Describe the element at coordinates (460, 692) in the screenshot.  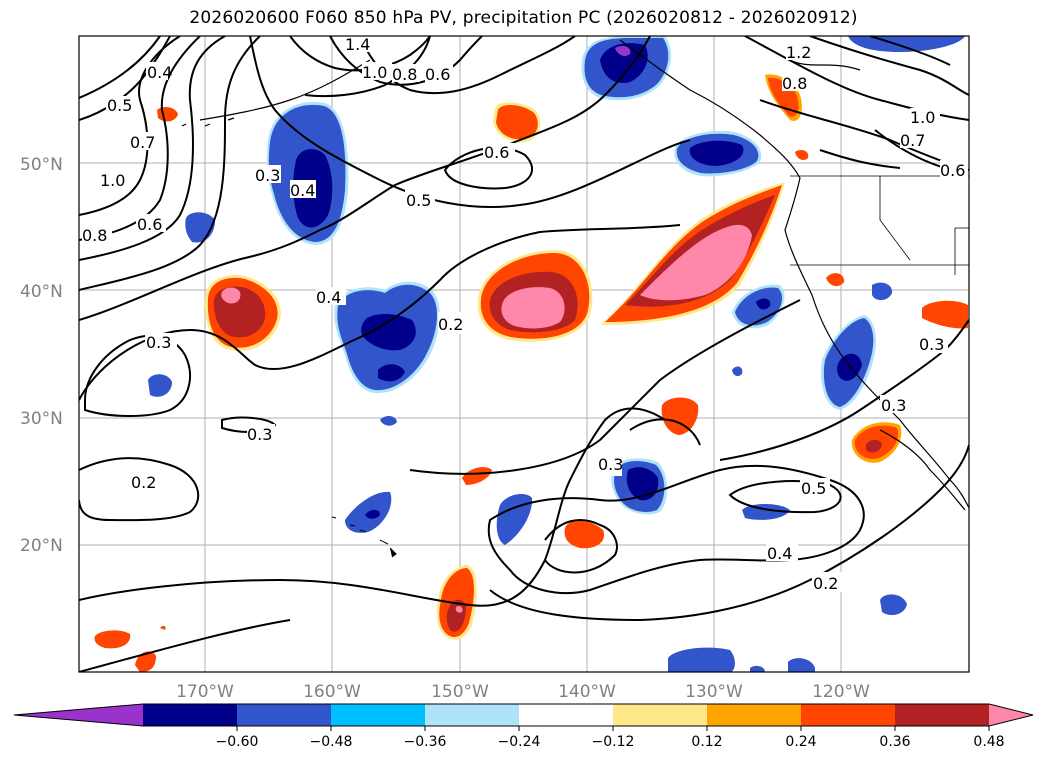
I see `lon-label: 150°W` at that location.